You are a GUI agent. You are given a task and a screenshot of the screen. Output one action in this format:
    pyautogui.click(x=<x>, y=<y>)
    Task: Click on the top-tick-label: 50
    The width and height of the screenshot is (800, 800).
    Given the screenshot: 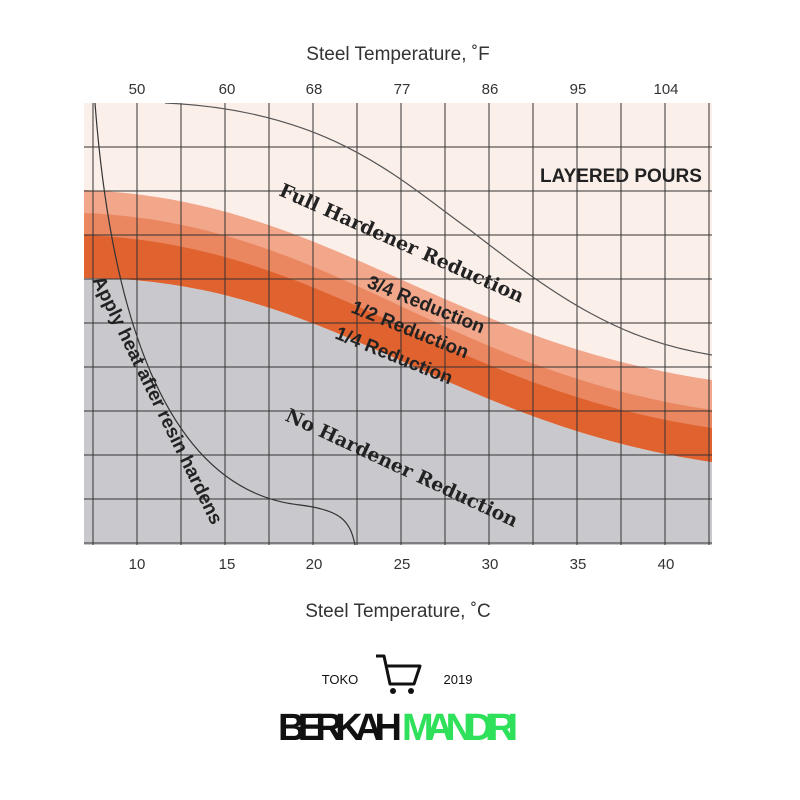 What is the action you would take?
    pyautogui.click(x=137, y=89)
    